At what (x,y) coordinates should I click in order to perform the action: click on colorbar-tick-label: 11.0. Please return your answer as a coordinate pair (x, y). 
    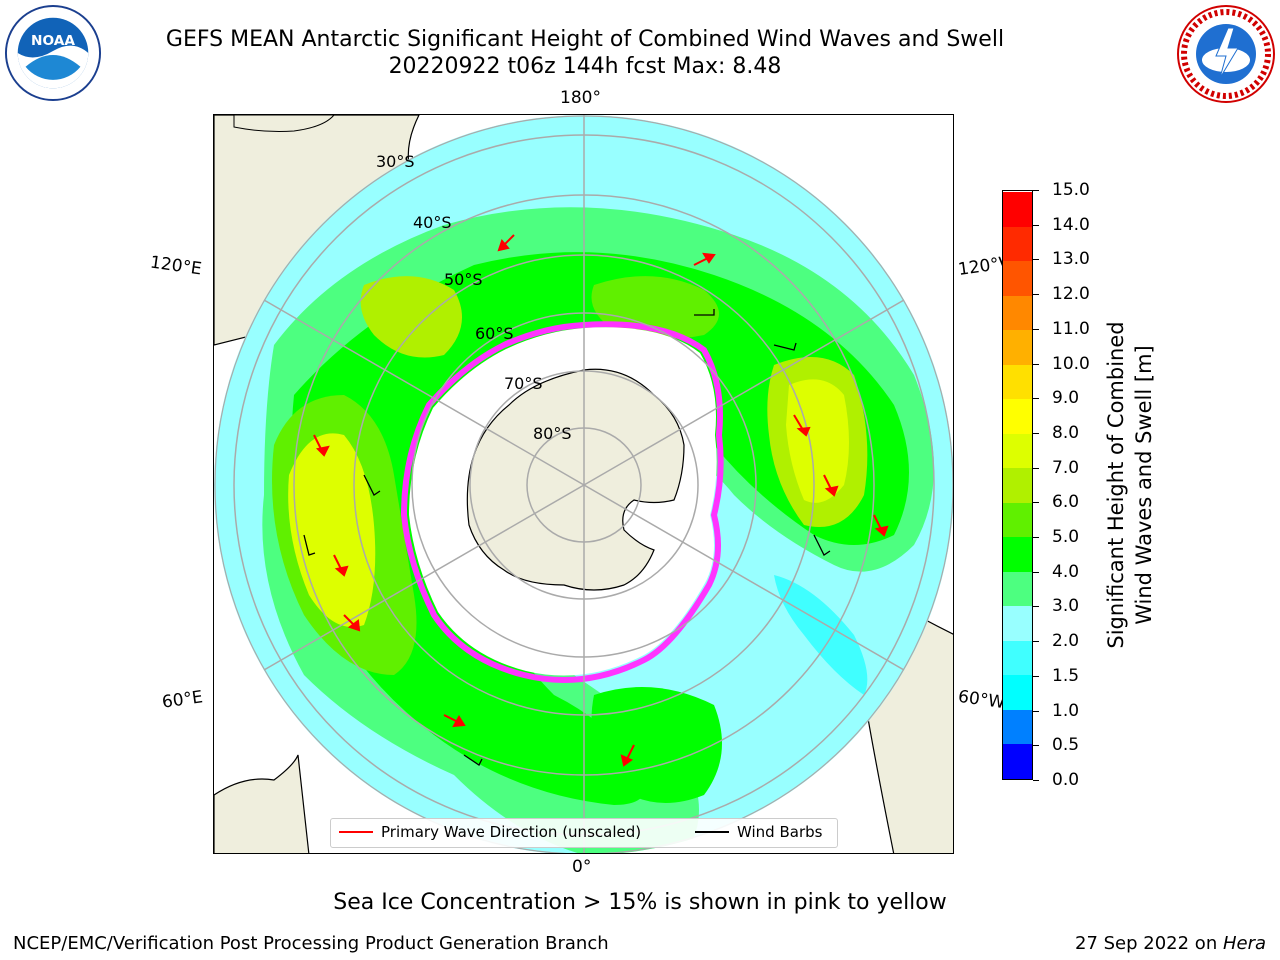
    Looking at the image, I should click on (1071, 328).